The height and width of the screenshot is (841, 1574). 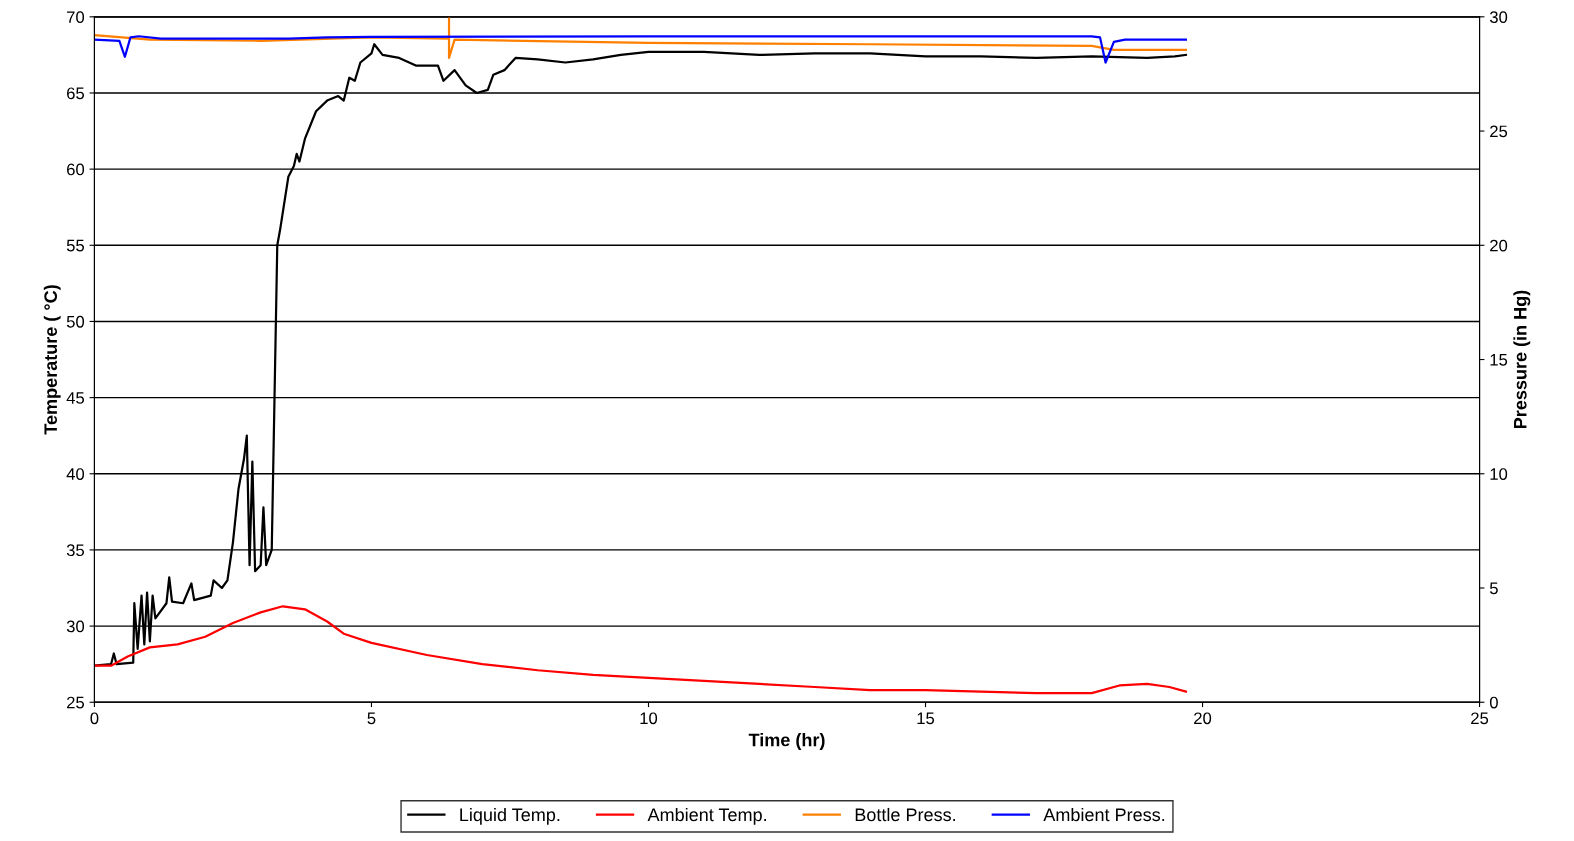 What do you see at coordinates (1493, 702) in the screenshot?
I see `y2-tick-label: 0` at bounding box center [1493, 702].